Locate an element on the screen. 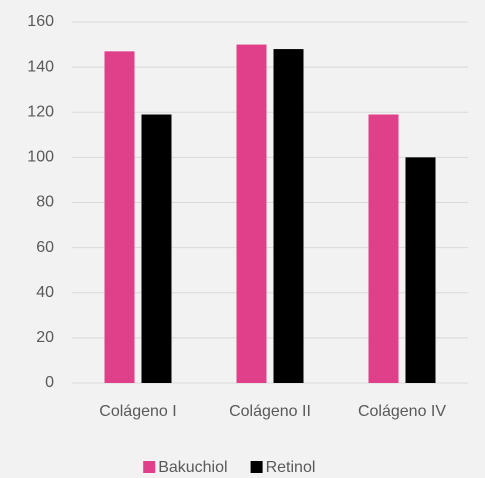 This screenshot has width=485, height=478. y-tick-label: 120 is located at coordinates (40, 111).